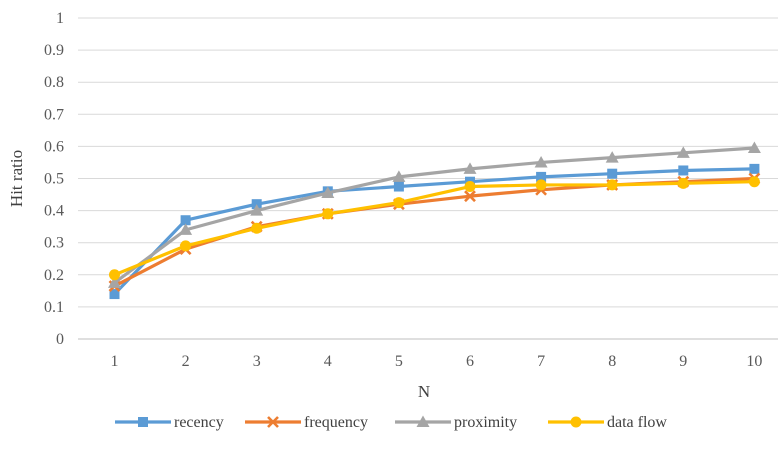  I want to click on x-tick-label: 1, so click(115, 361).